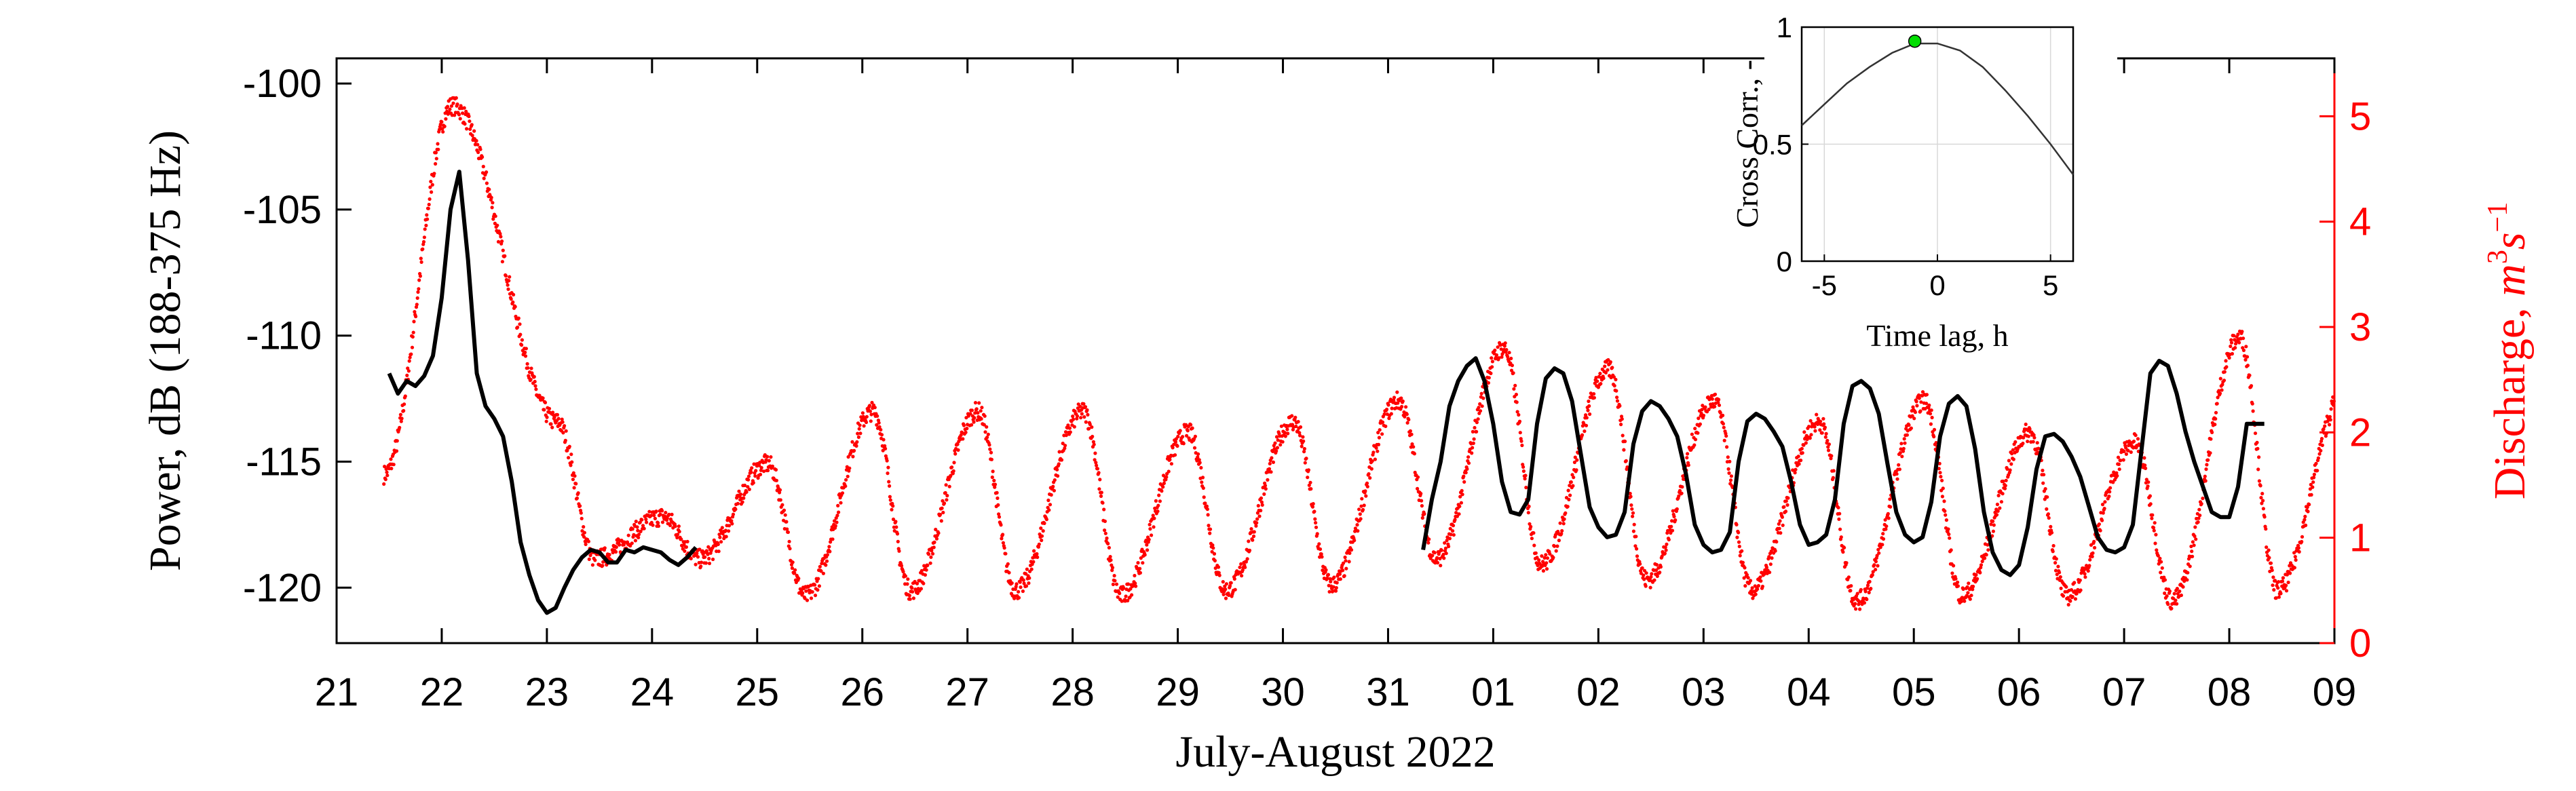  Describe the element at coordinates (2360, 538) in the screenshot. I see `right-y-tick-label: 1` at that location.